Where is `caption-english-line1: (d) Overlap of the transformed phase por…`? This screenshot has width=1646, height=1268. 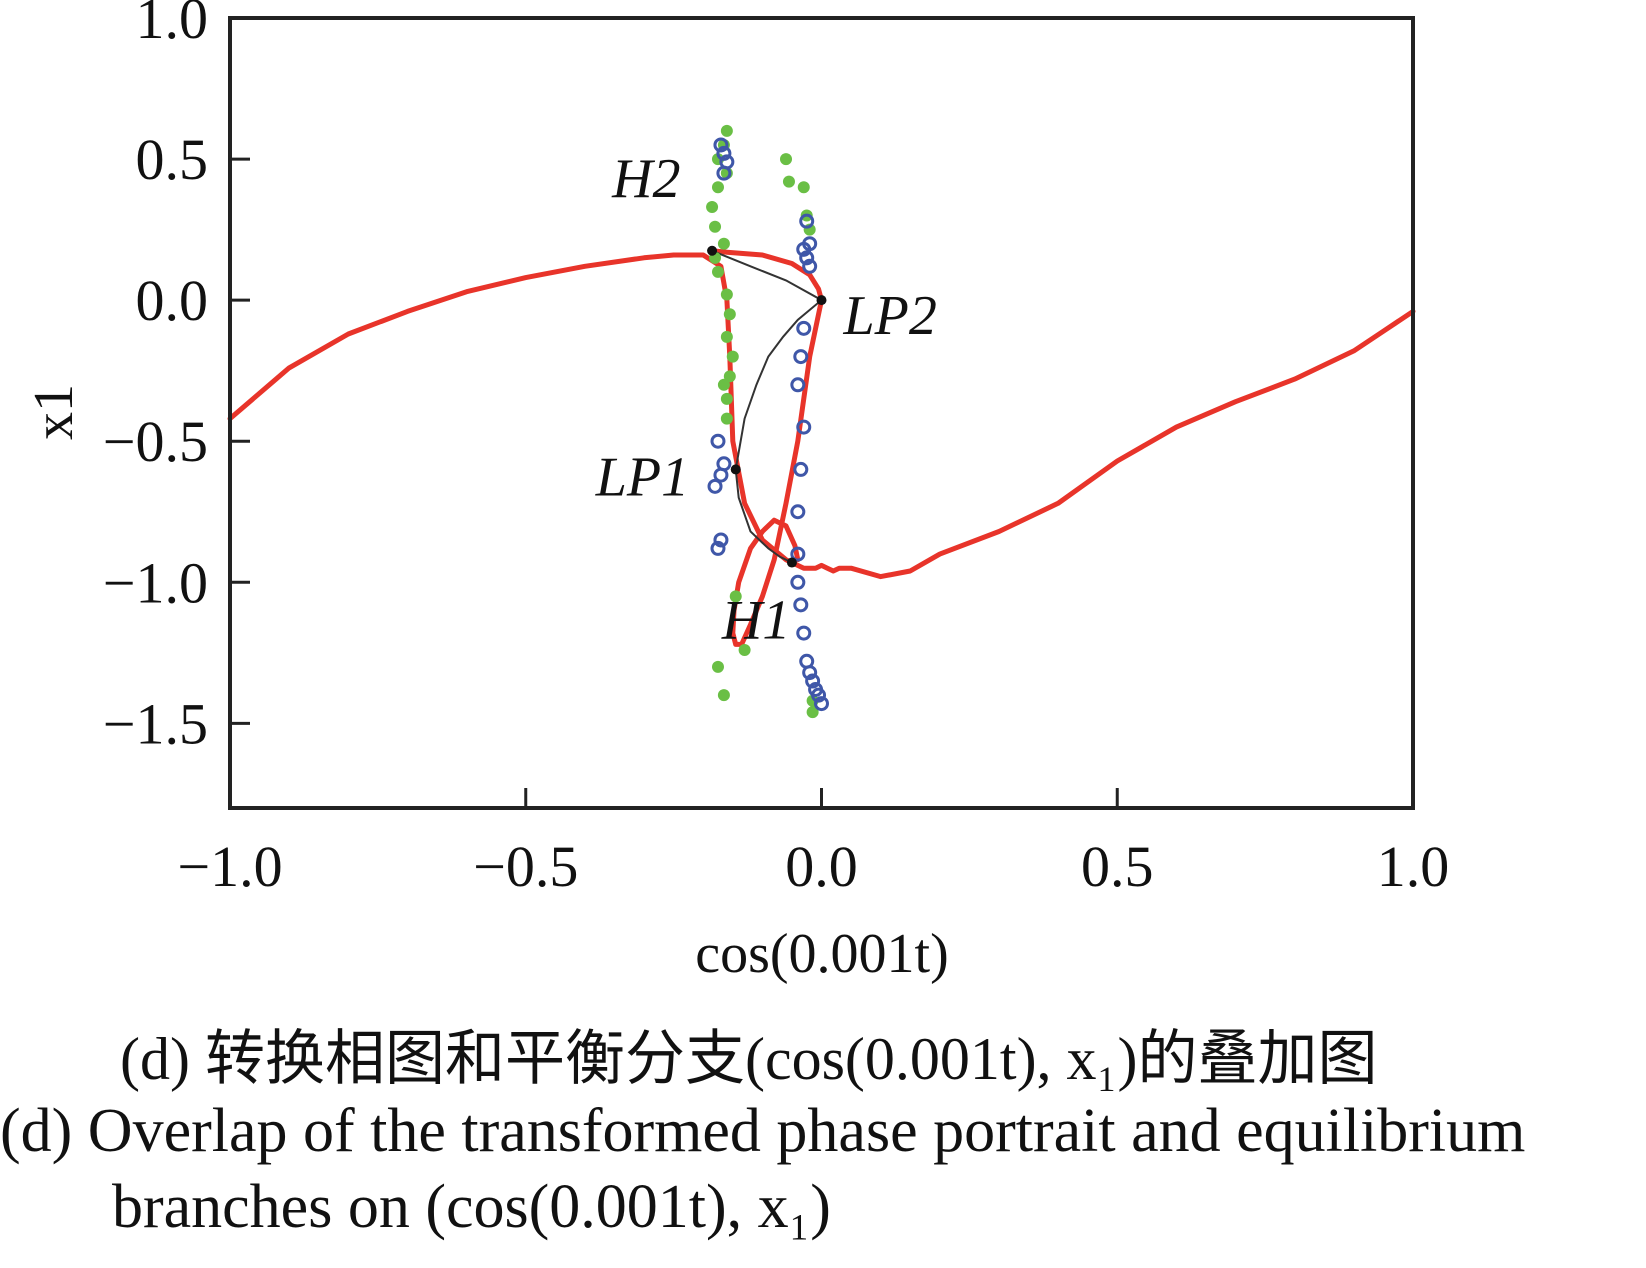 caption-english-line1: (d) Overlap of the transformed phase por… is located at coordinates (763, 1131).